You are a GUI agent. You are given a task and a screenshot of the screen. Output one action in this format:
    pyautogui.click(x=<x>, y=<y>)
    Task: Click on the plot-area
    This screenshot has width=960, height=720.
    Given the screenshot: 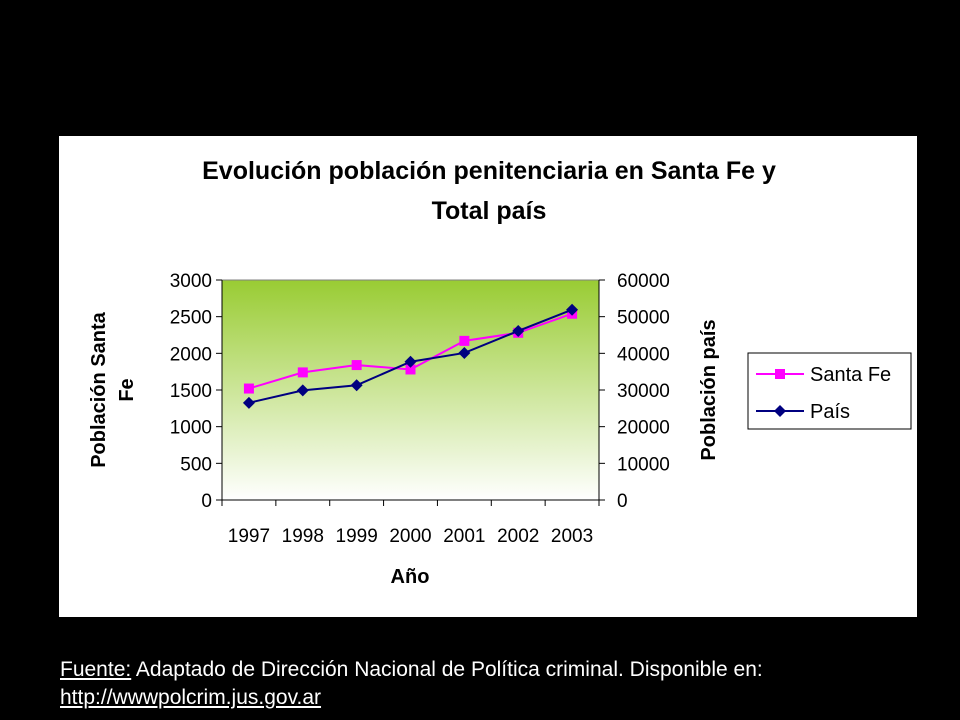 What is the action you would take?
    pyautogui.click(x=410, y=390)
    